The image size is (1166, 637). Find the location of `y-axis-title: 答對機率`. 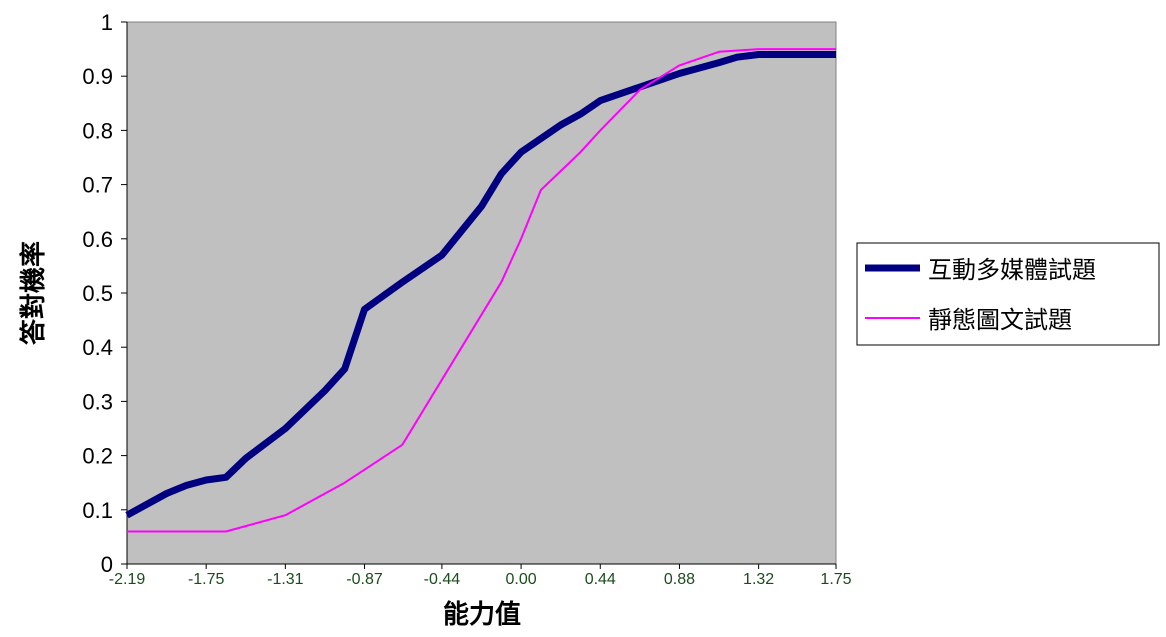

y-axis-title: 答對機率 is located at coordinates (33, 293).